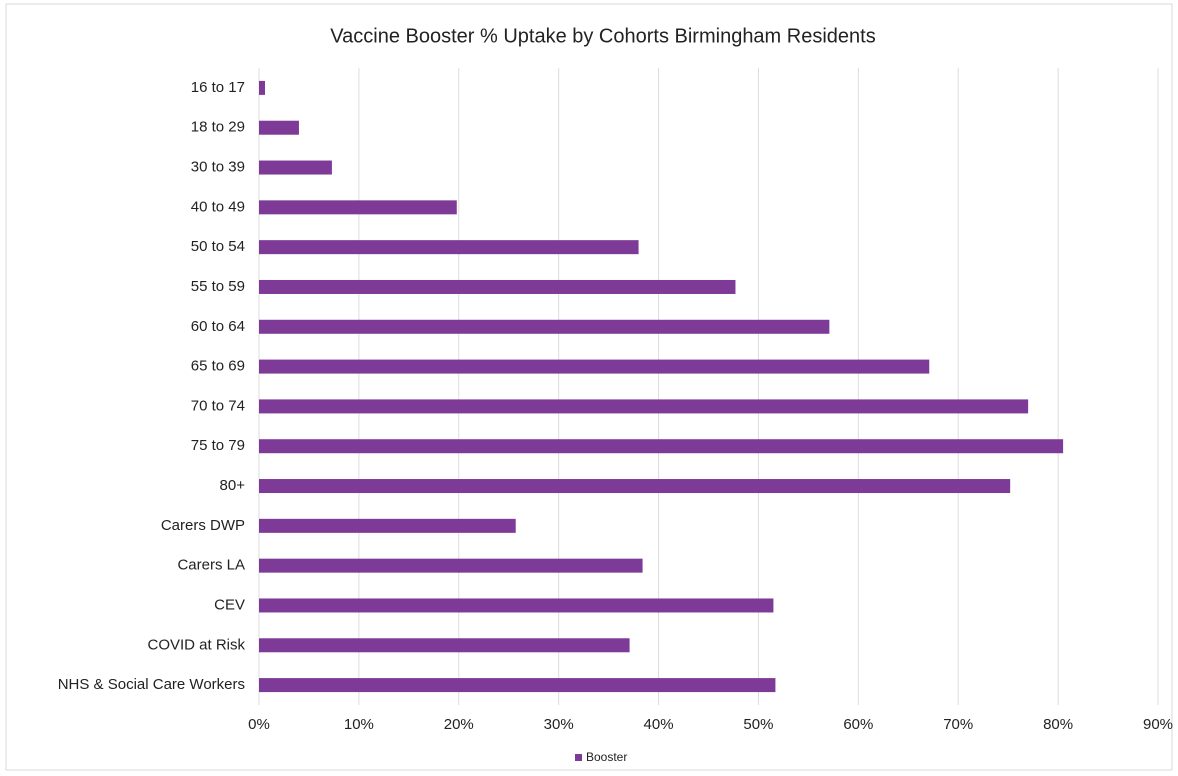  What do you see at coordinates (203, 525) in the screenshot?
I see `y-tick-label: Carers DWP` at bounding box center [203, 525].